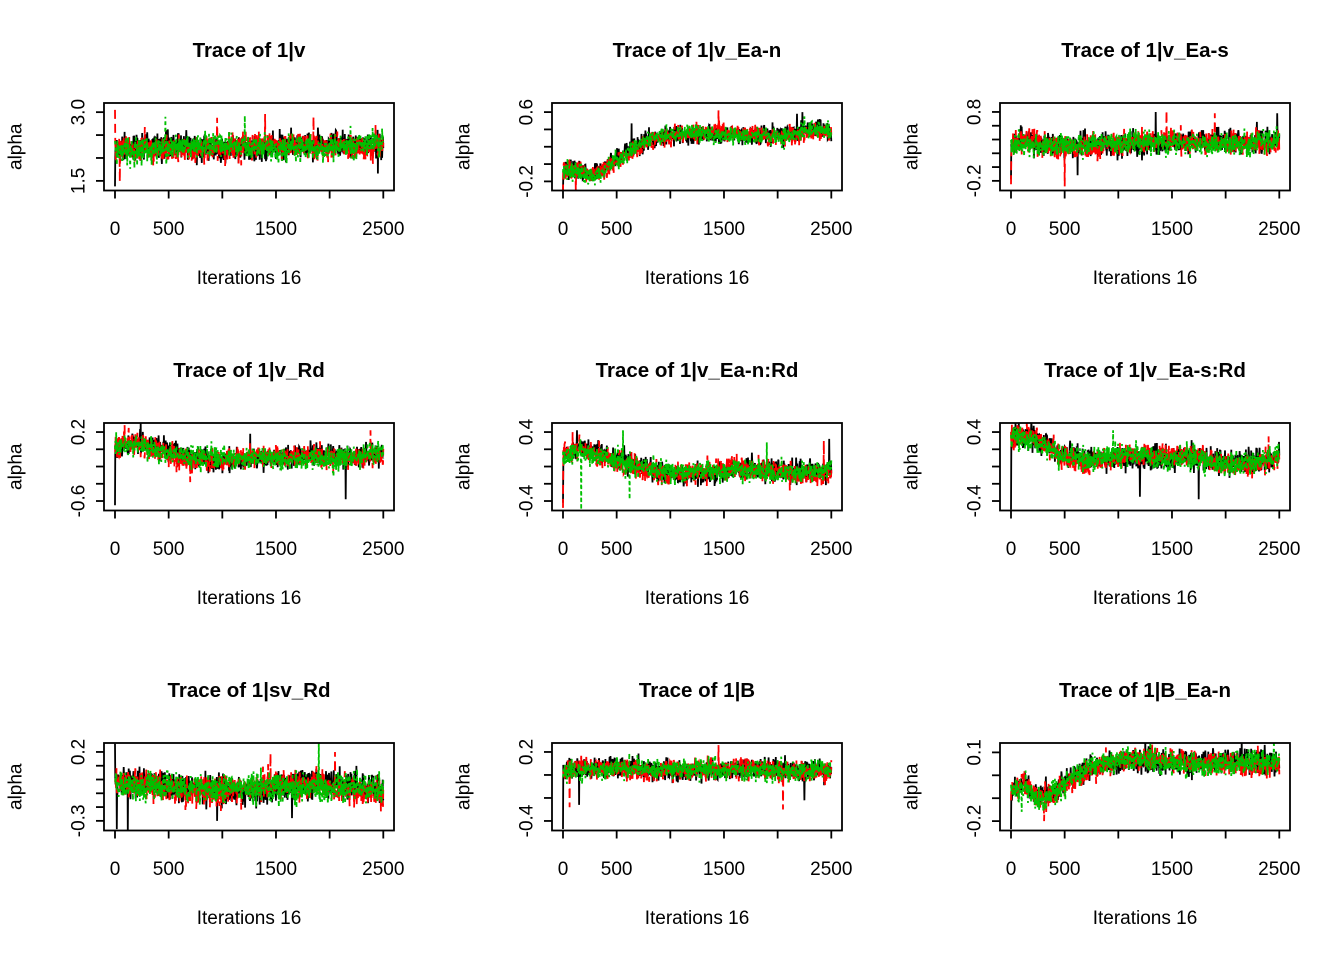 This screenshot has height=965, width=1344. What do you see at coordinates (249, 50) in the screenshot?
I see `plot-title: Trace of 1|v` at bounding box center [249, 50].